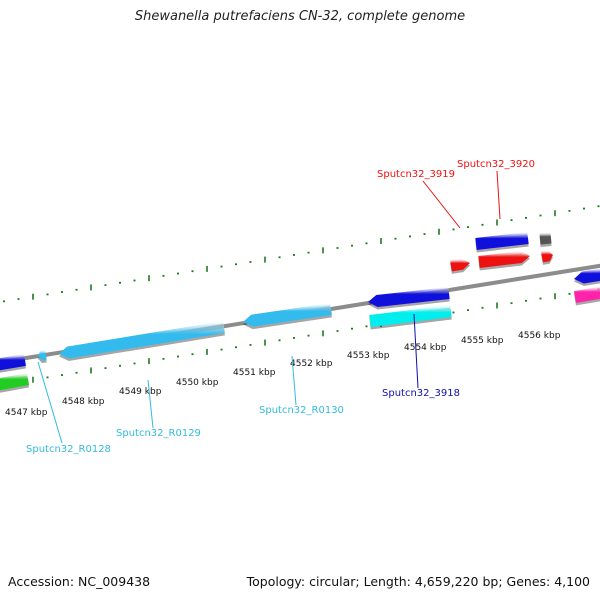 The height and width of the screenshot is (600, 600). I want to click on gene-label: Sputcn32_R0130, so click(301, 410).